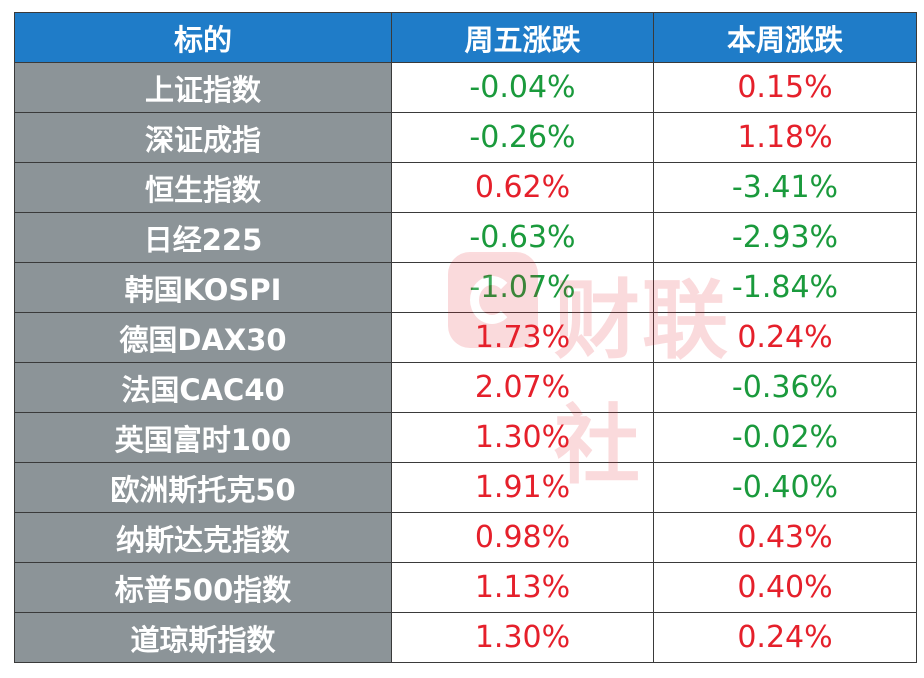 The height and width of the screenshot is (678, 924). Describe the element at coordinates (785, 587) in the screenshot. I see `weekly-change: 0.40%` at that location.